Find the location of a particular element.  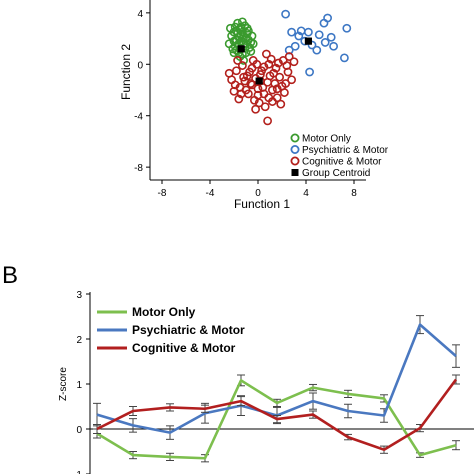

line-y-label: Z-score is located at coordinates (63, 384).